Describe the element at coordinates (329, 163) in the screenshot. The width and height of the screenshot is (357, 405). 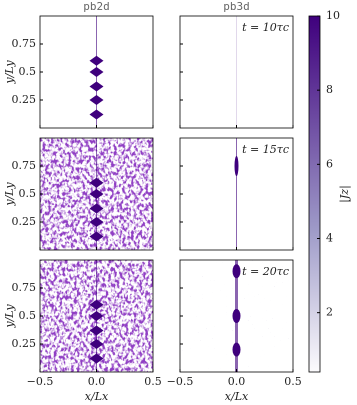
I see `colorbar-tick-label: 6` at that location.